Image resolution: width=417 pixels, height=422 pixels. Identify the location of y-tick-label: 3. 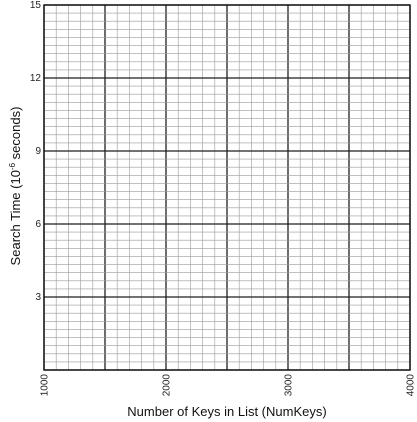
(38, 297).